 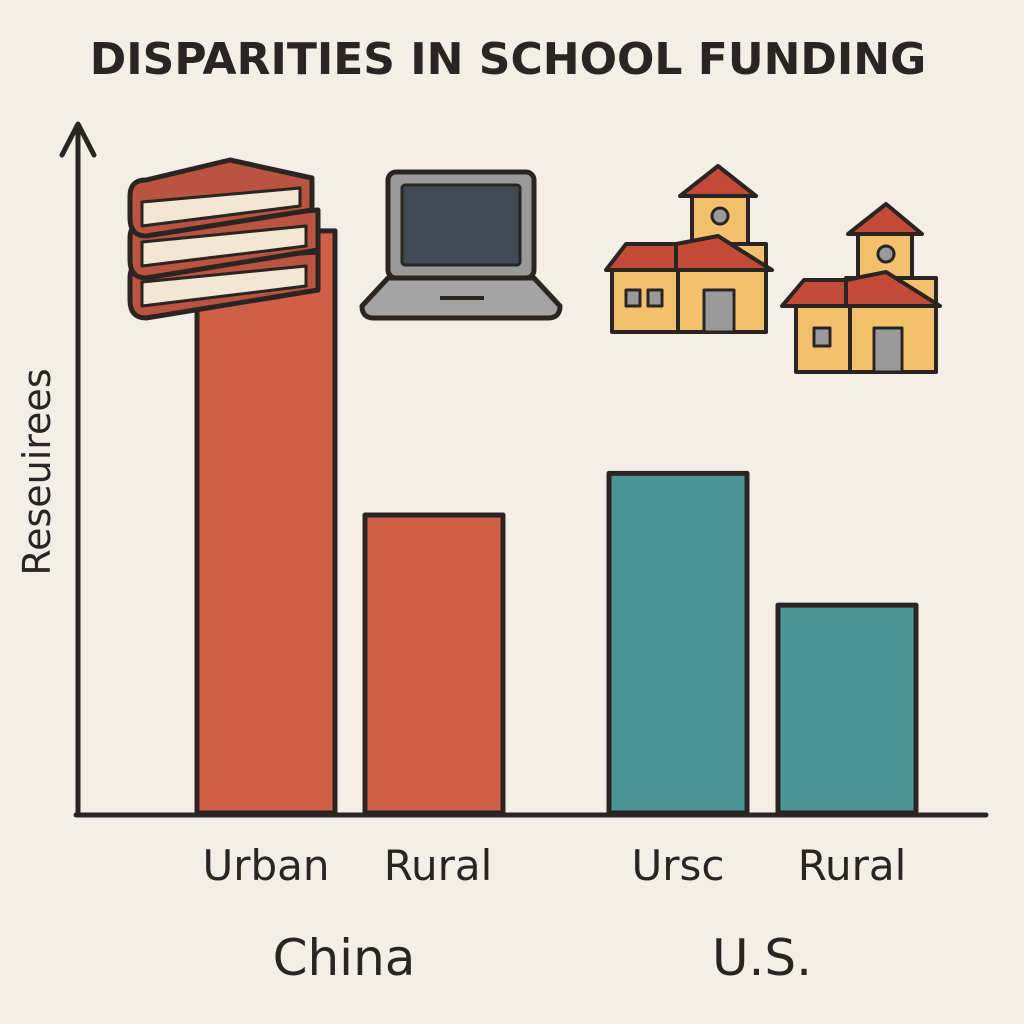 What do you see at coordinates (762, 958) in the screenshot?
I see `group-label-us: U.S.` at bounding box center [762, 958].